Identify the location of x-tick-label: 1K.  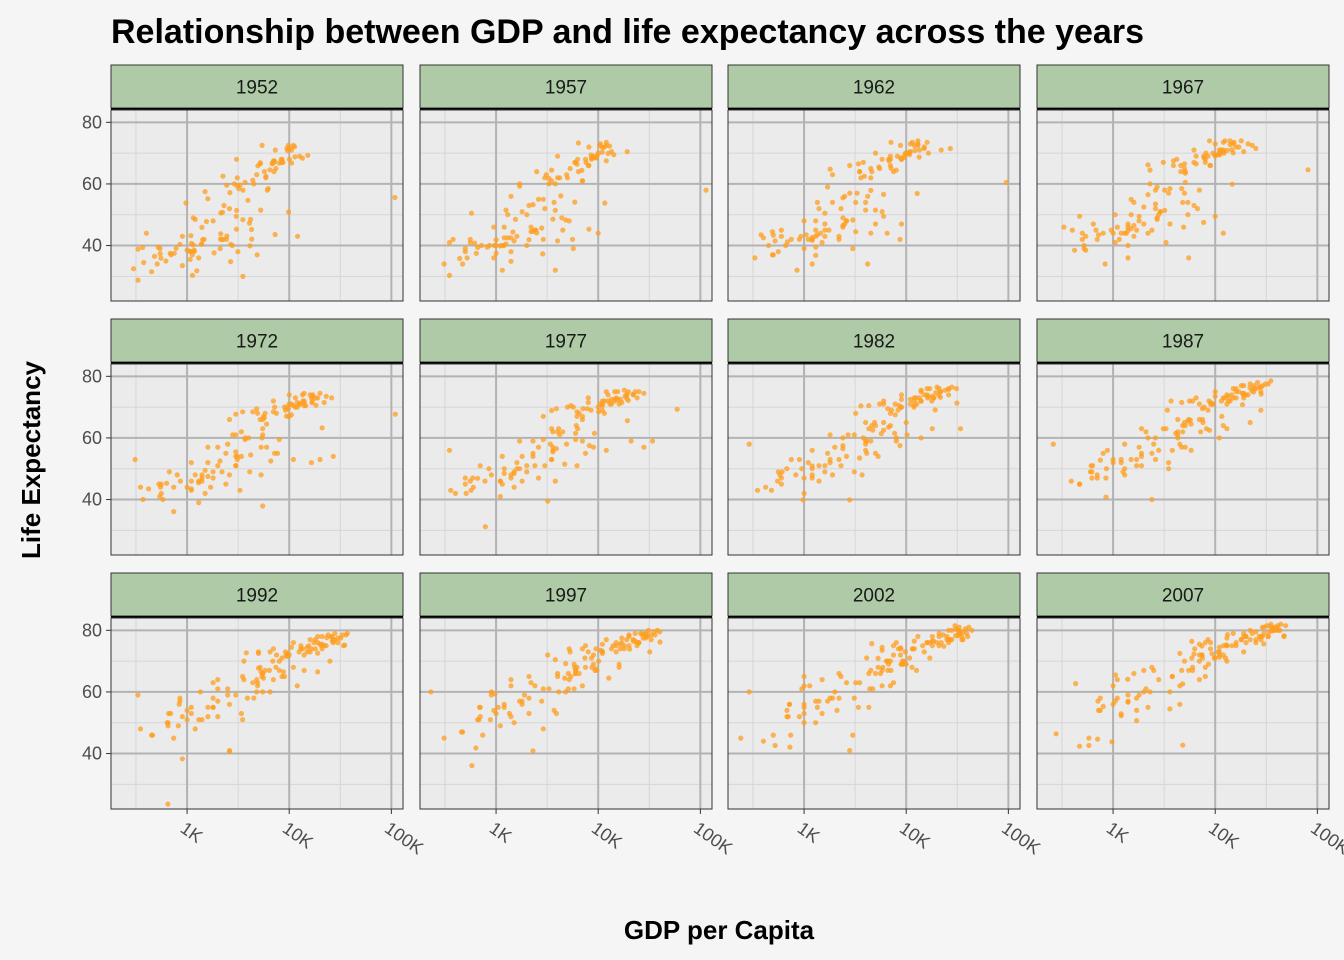
(809, 832).